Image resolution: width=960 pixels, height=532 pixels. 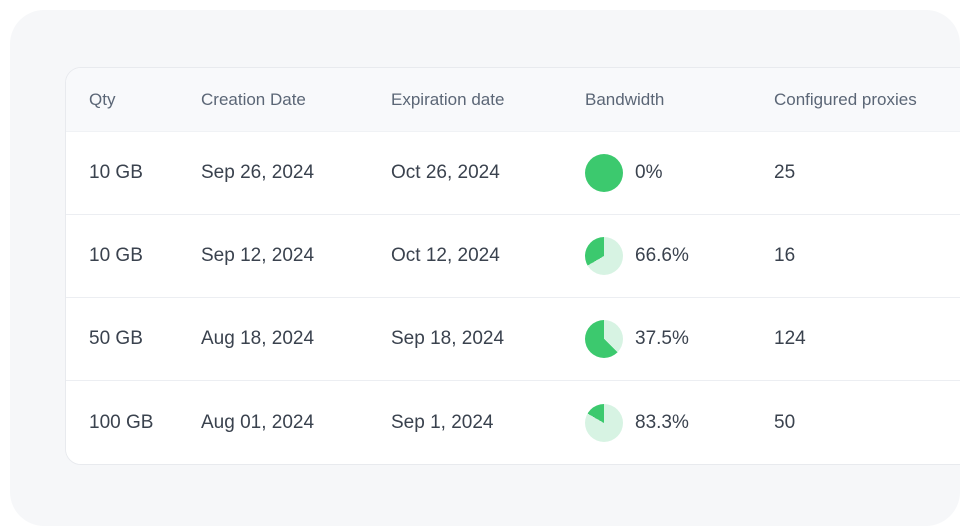 What do you see at coordinates (513, 422) in the screenshot?
I see `table-row: 100 GB Aug 01, 2024 Sep 1, 2024 83.3% 50` at bounding box center [513, 422].